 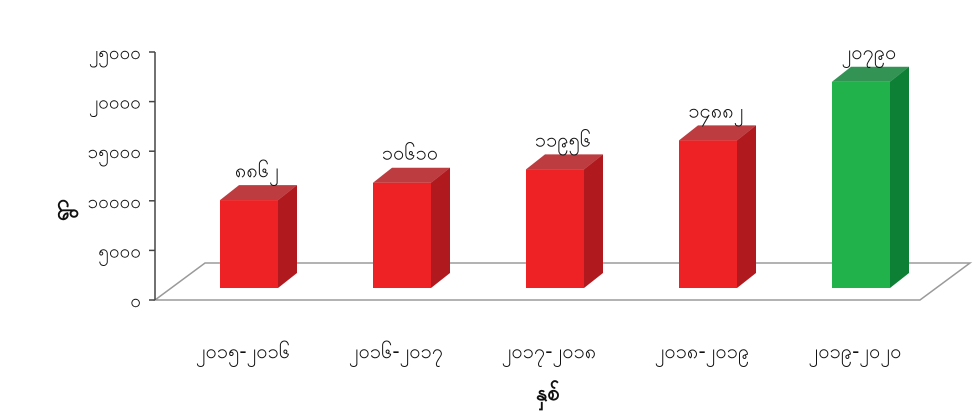 I want to click on y-axis: ၀ ၅၀၀၀ ၁၀၀၀၀ ၁၅၀၀၀ ၂၀၀၀၀ ၂၅၀၀၀, so click(x=122, y=177).